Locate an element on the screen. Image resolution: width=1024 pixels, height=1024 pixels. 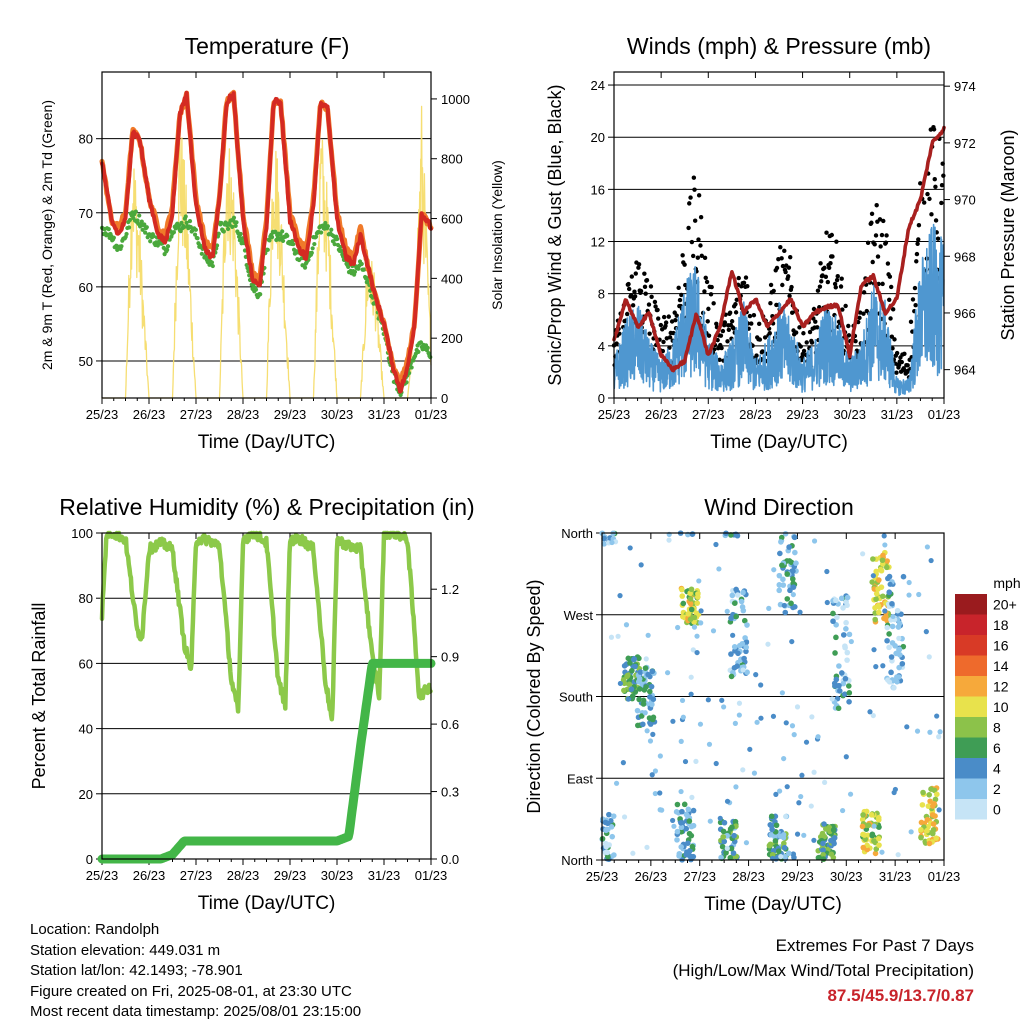
y2-tick-label: 400 is located at coordinates (452, 278).